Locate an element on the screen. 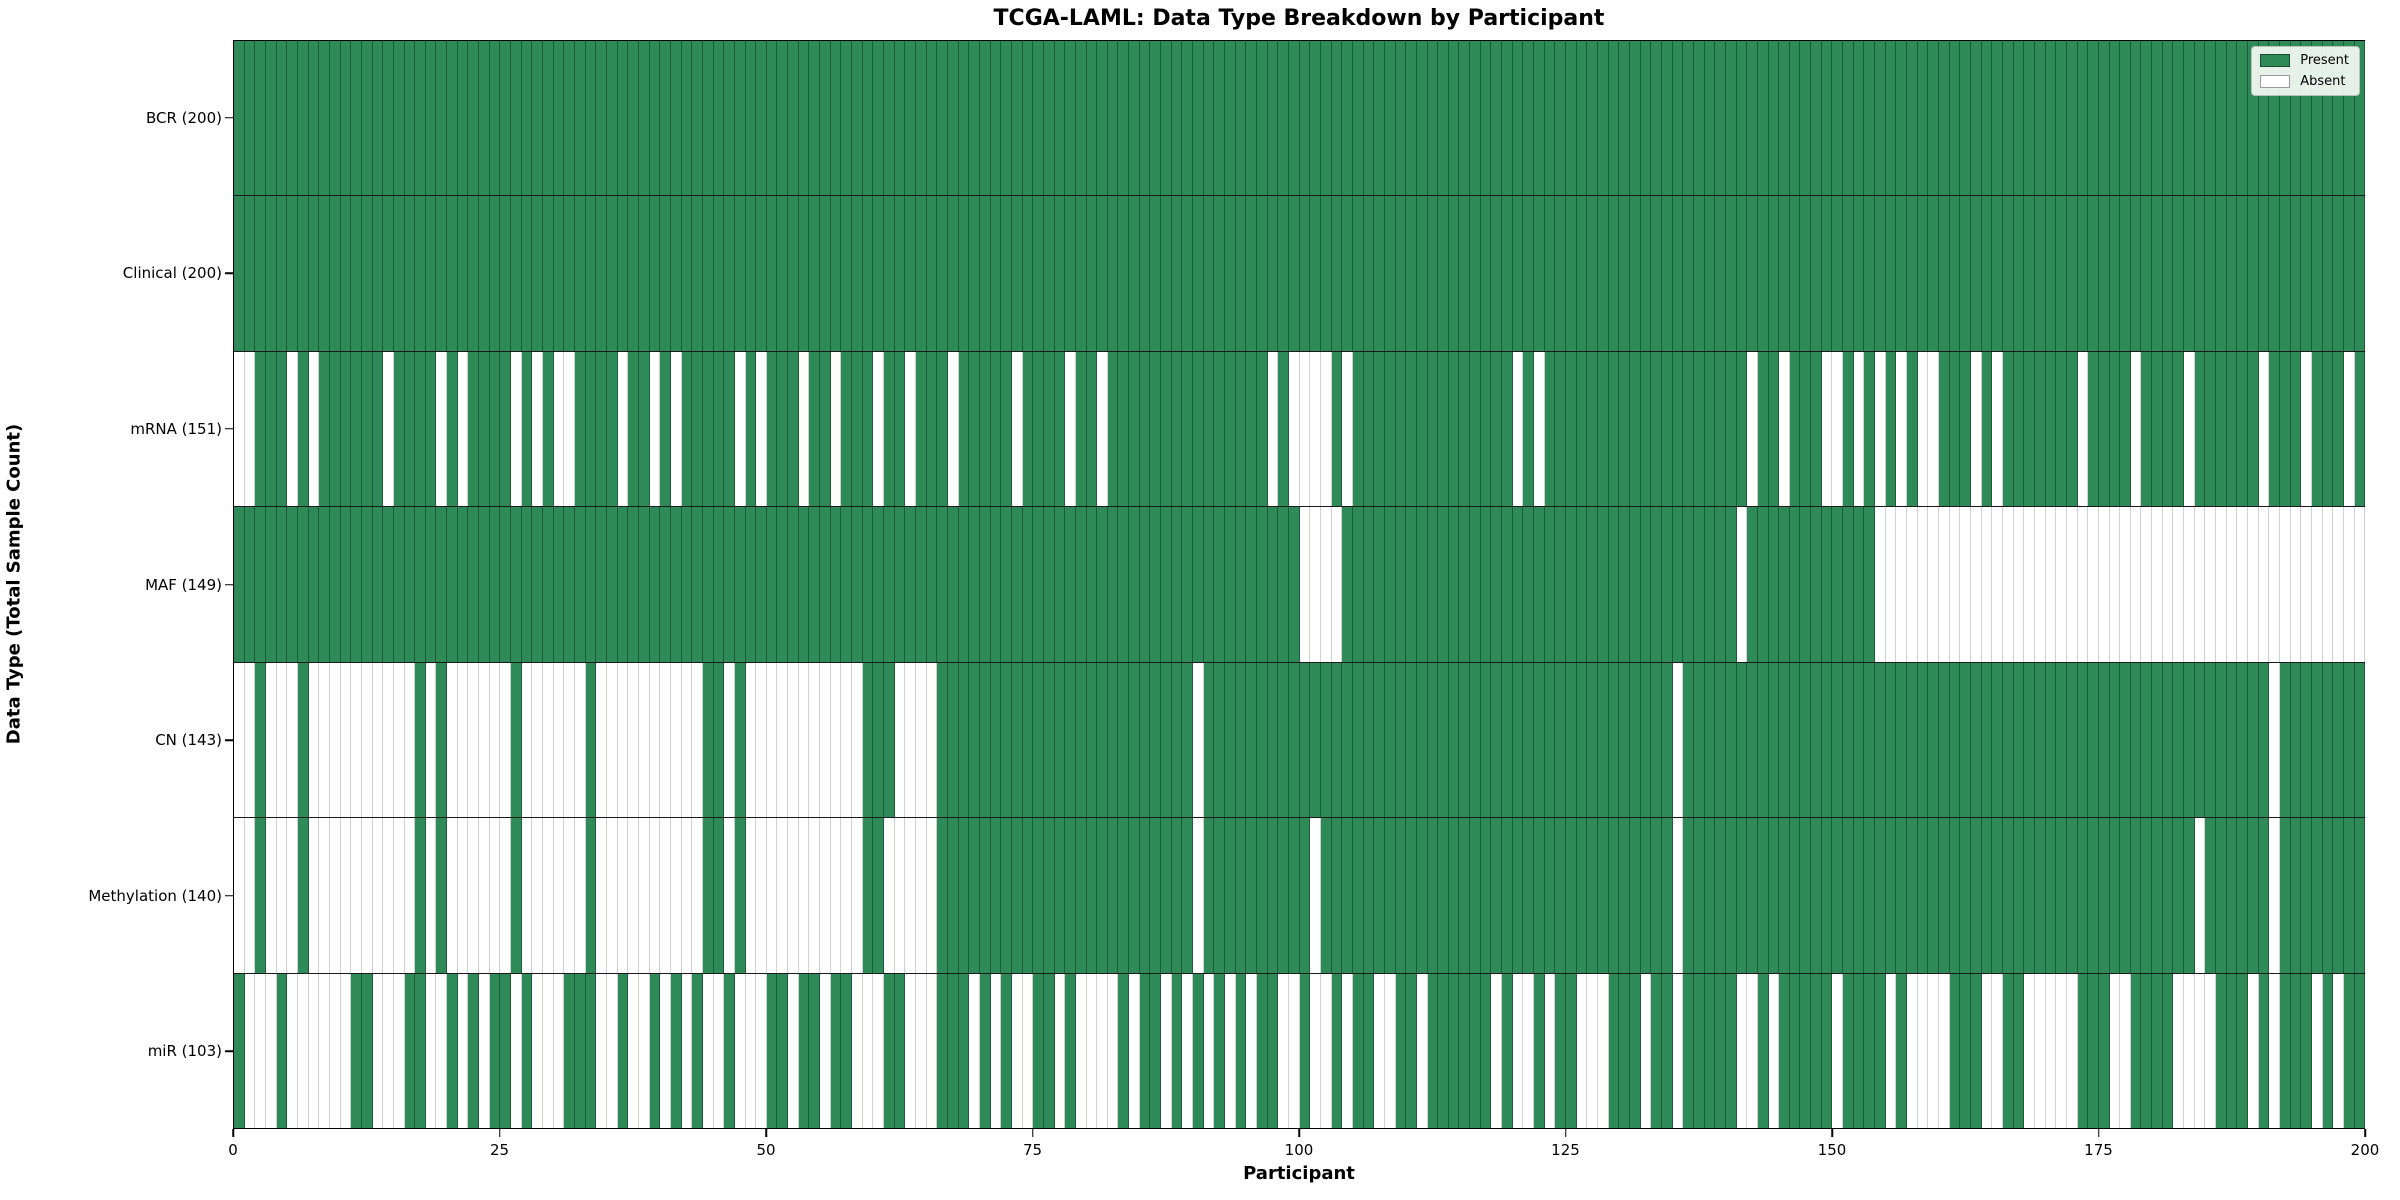 The height and width of the screenshot is (1200, 2400). cell-Methylation-p65-absent is located at coordinates (932, 895).